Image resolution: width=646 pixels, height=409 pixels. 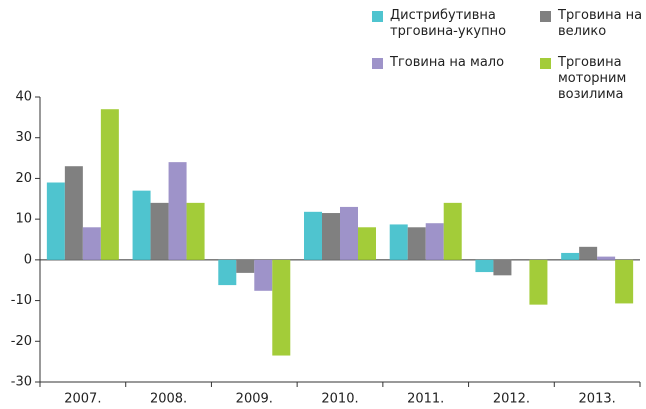 I want to click on x-tick-label: 2009., so click(x=254, y=399).